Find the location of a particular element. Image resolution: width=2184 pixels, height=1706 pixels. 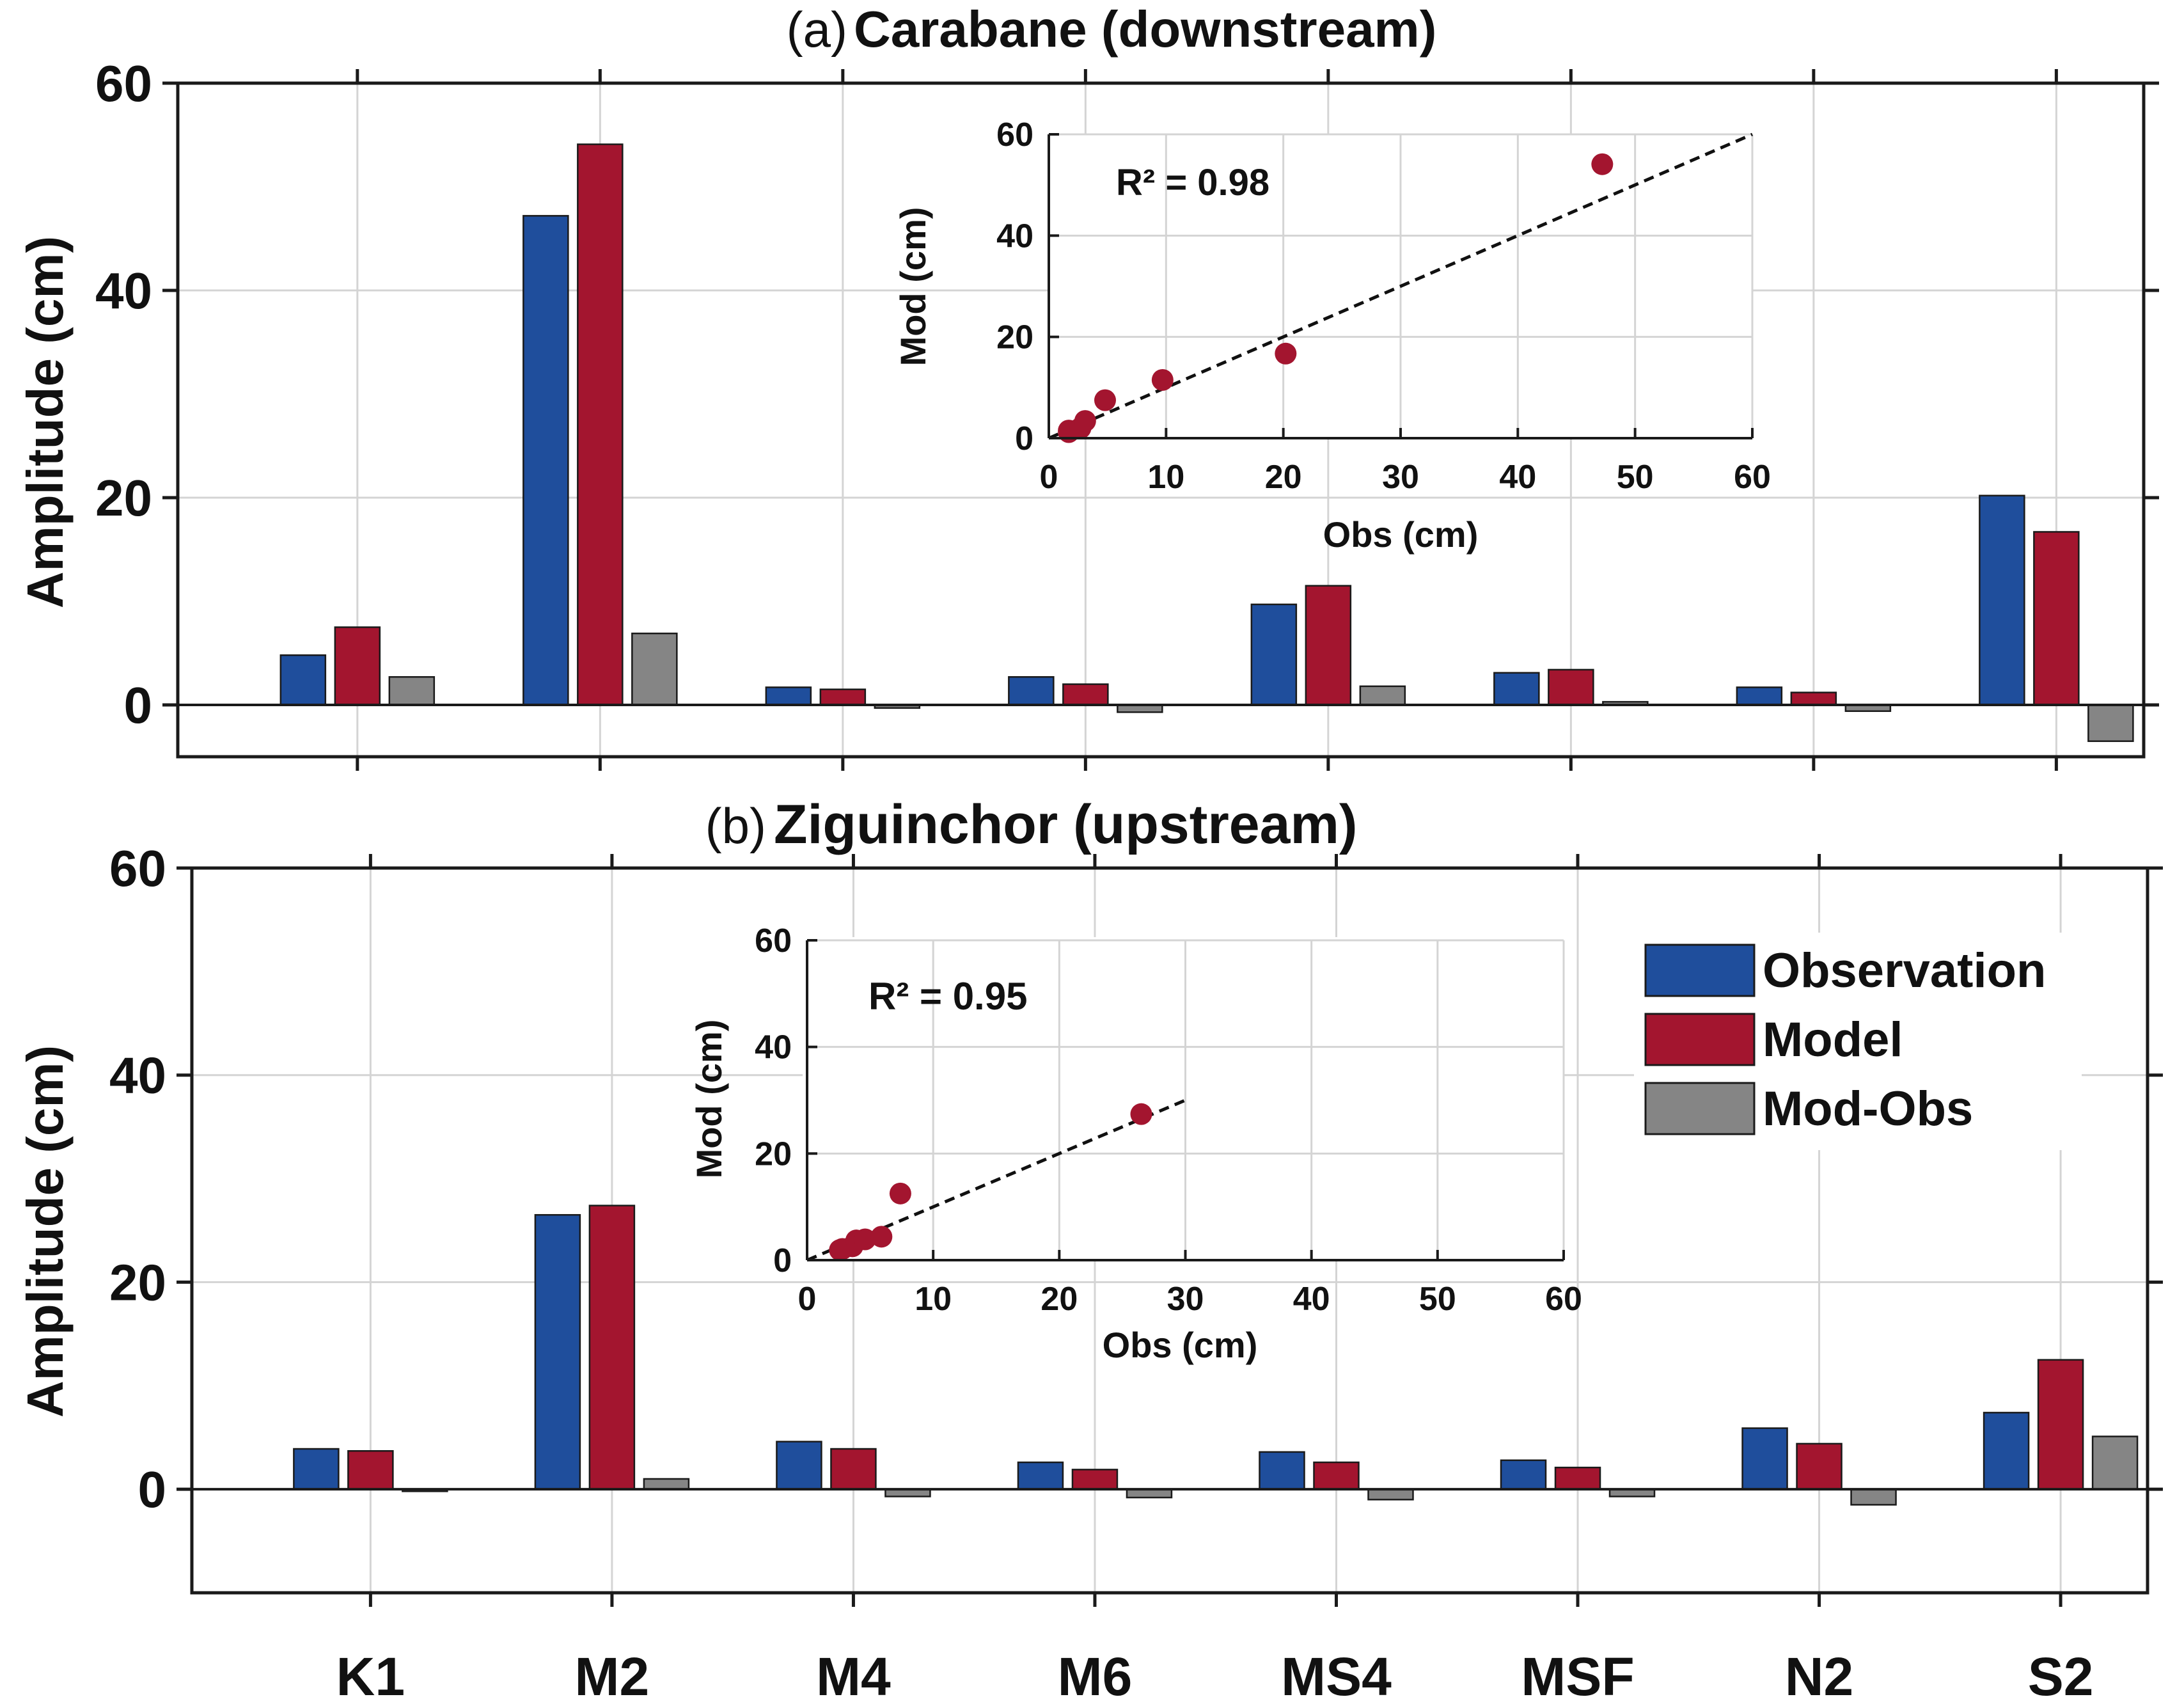

bar-model-m4 is located at coordinates (843, 697).